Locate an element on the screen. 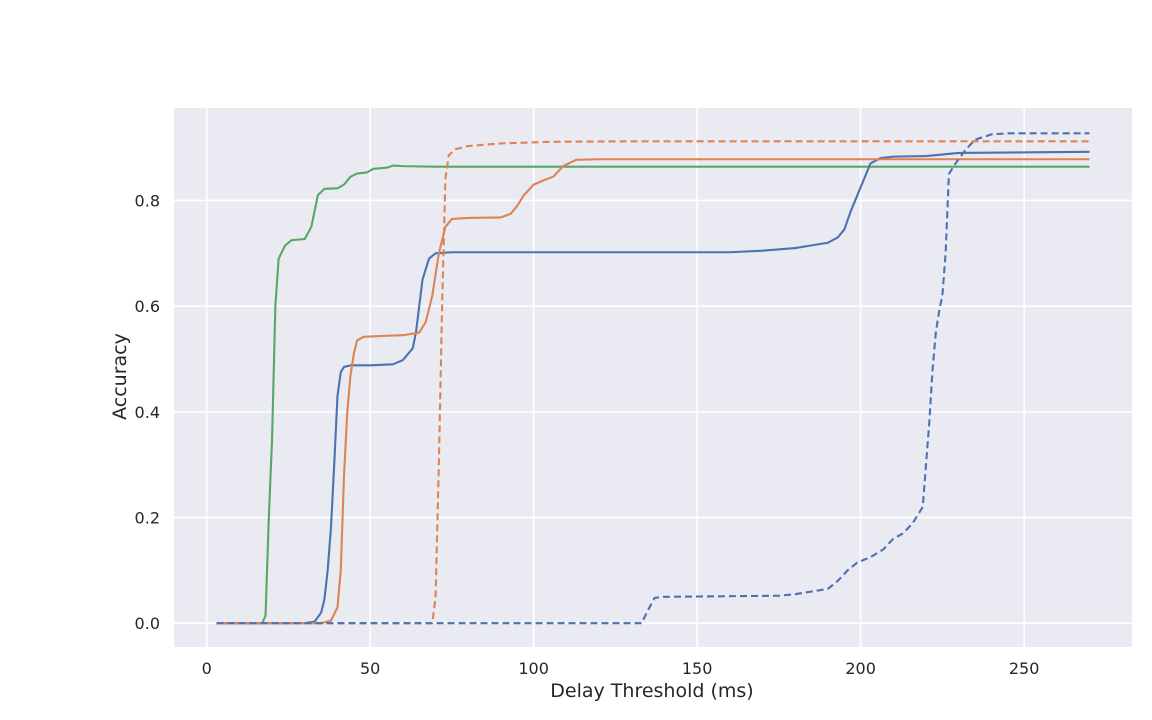 The image size is (1152, 720). y-axis-label: Accuracy is located at coordinates (120, 376).